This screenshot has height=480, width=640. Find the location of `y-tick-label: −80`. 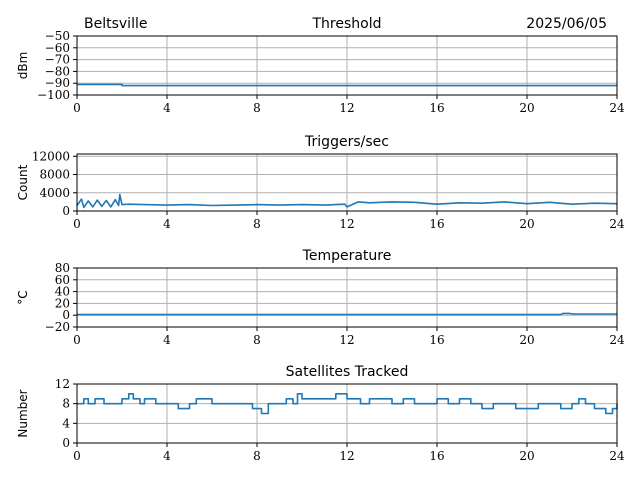

y-tick-label: −80 is located at coordinates (57, 71).